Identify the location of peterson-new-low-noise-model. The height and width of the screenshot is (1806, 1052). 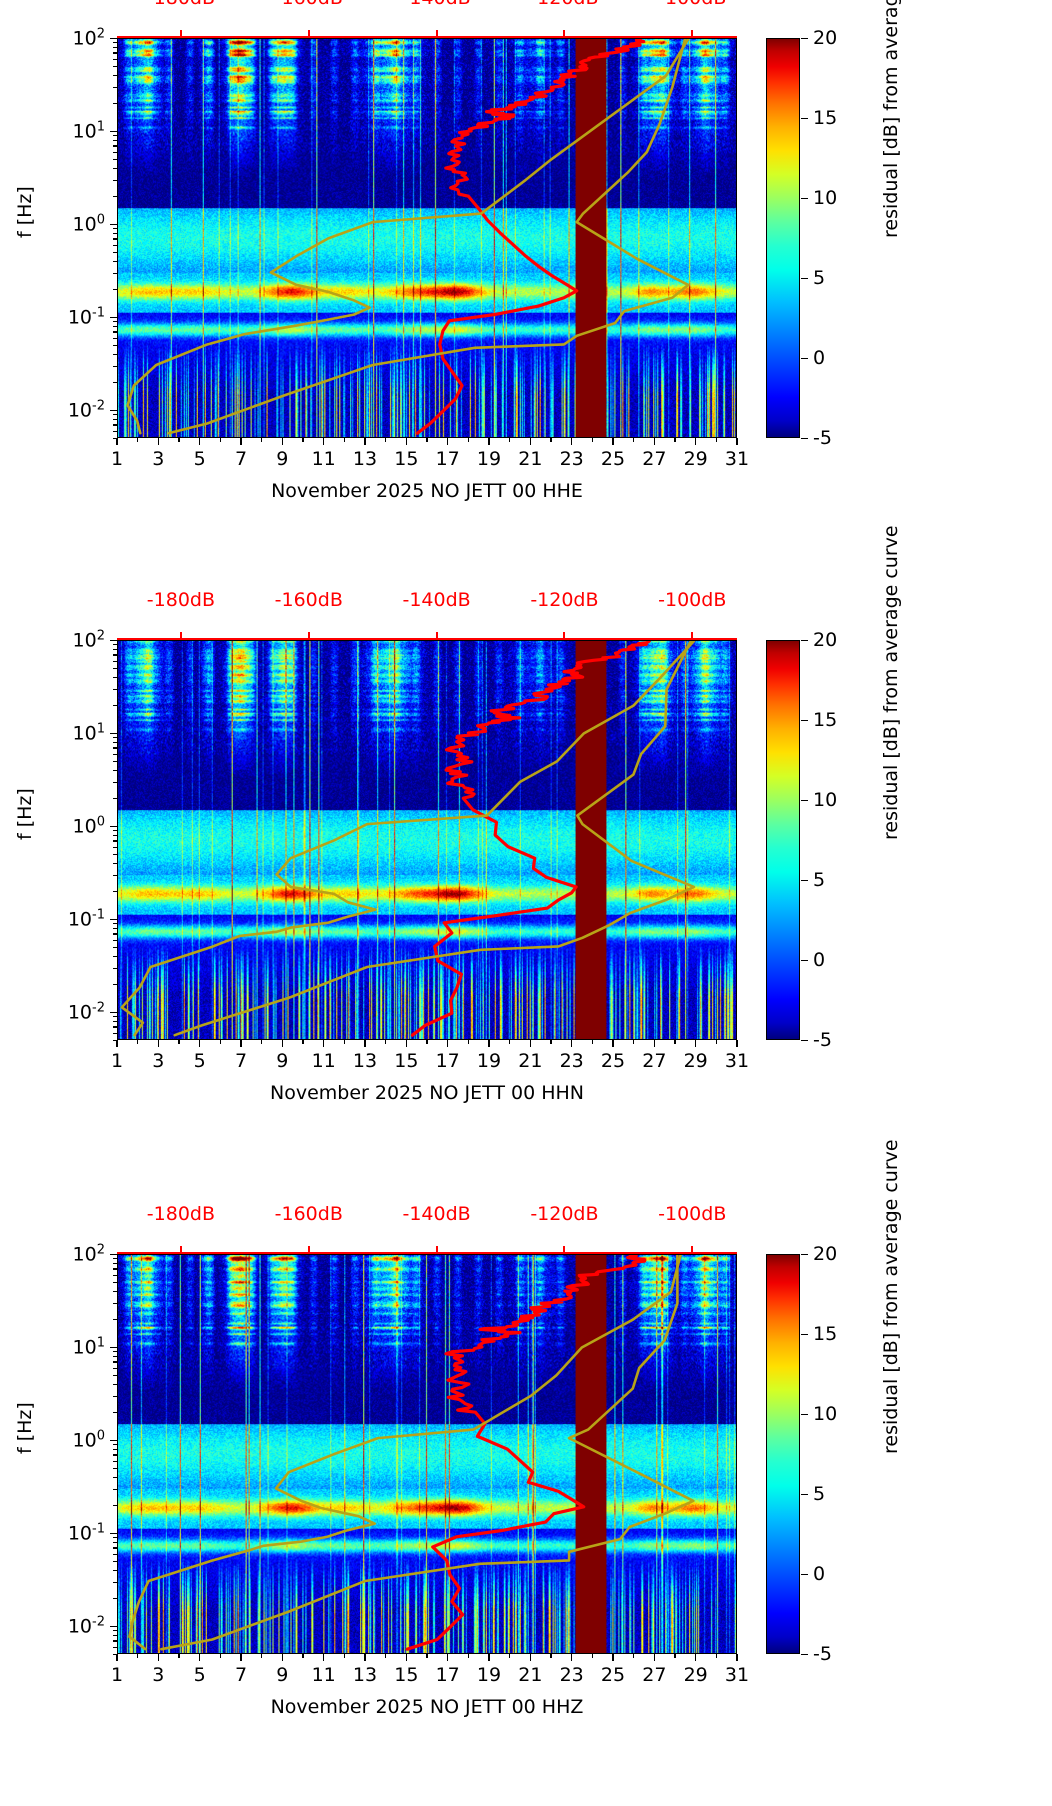
(408, 838).